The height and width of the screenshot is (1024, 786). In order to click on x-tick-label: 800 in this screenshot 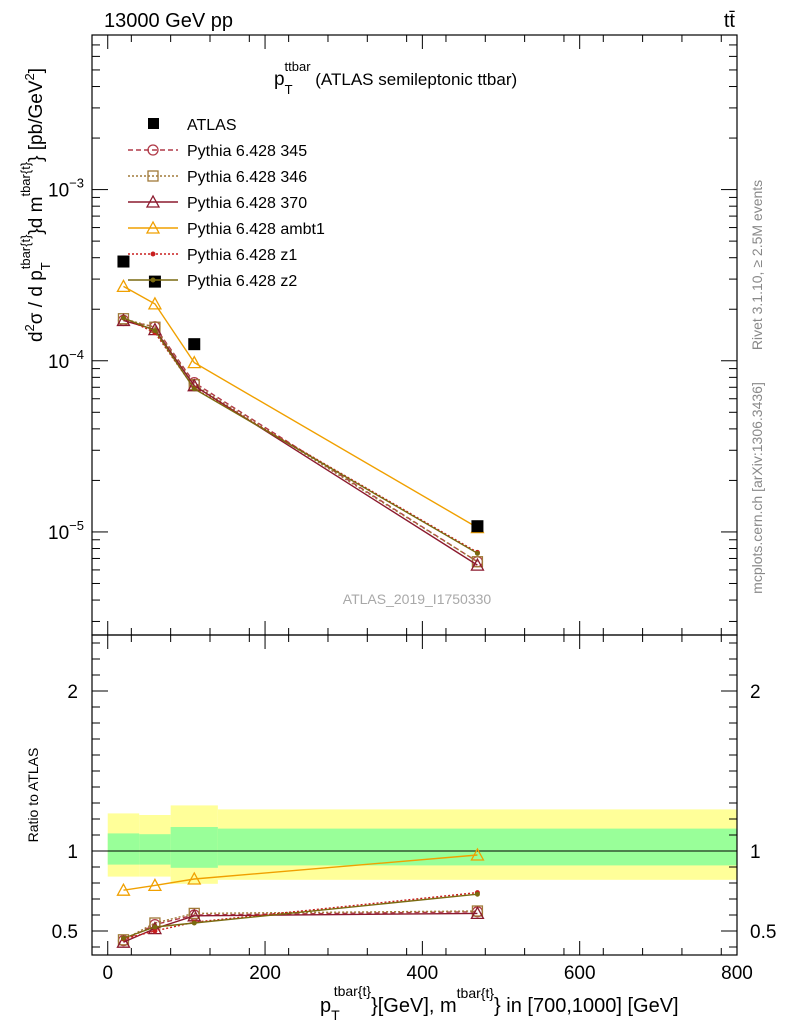, I will do `click(737, 973)`.